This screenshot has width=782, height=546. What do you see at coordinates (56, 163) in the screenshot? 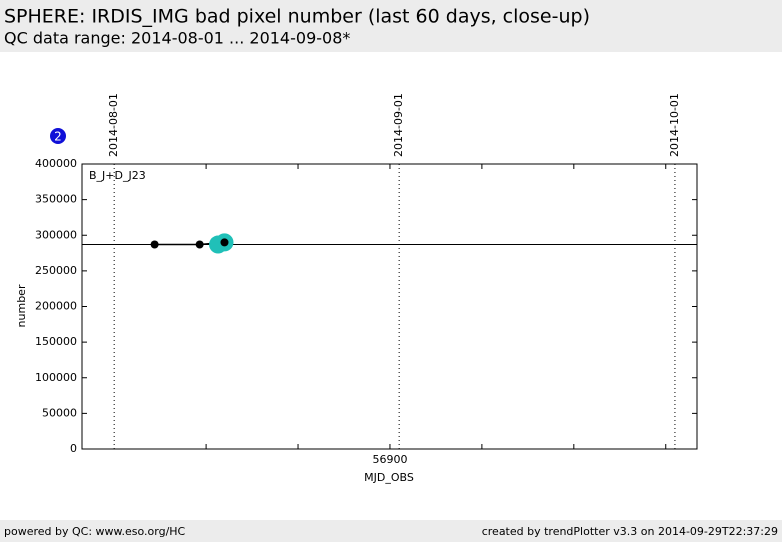
I see `y-tick-label: 400000` at bounding box center [56, 163].